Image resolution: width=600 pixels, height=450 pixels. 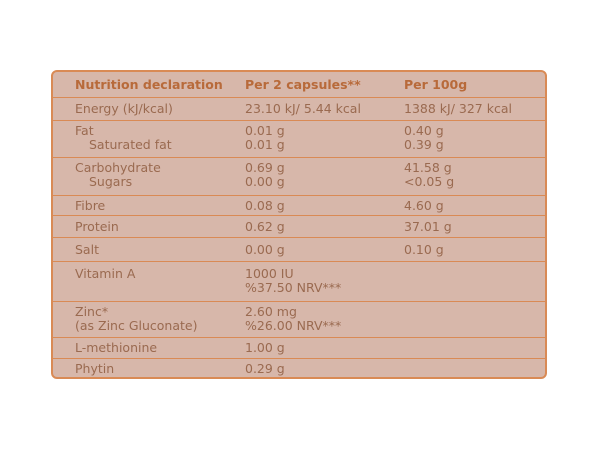 What do you see at coordinates (95, 368) in the screenshot?
I see `phytin-label: Phytin` at bounding box center [95, 368].